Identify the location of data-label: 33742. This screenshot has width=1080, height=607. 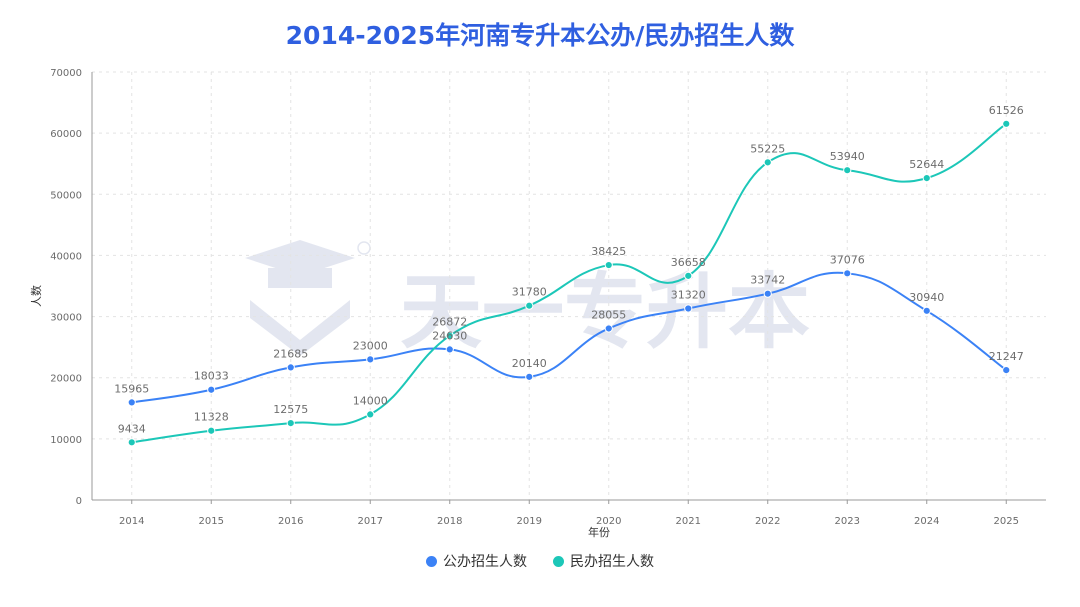
(767, 280).